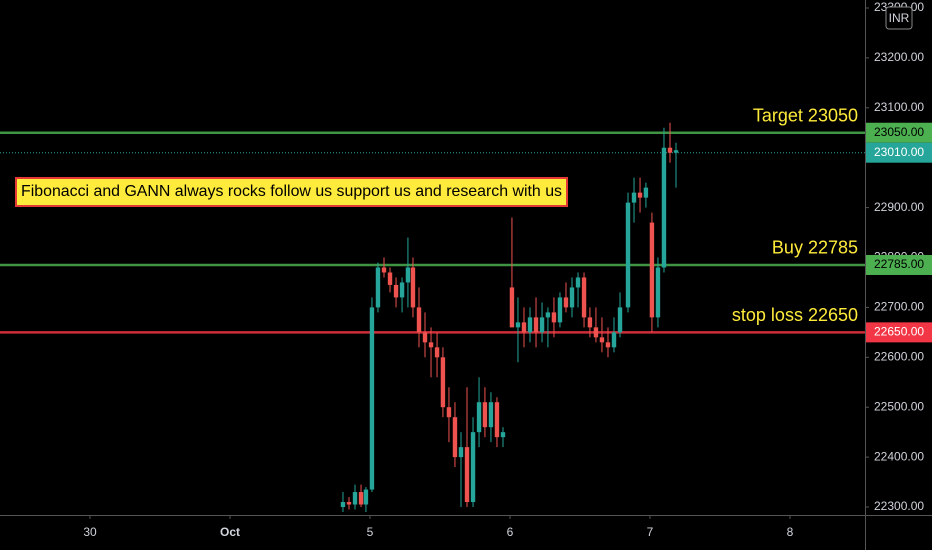  What do you see at coordinates (795, 315) in the screenshot?
I see `level-label: stop loss 22650` at bounding box center [795, 315].